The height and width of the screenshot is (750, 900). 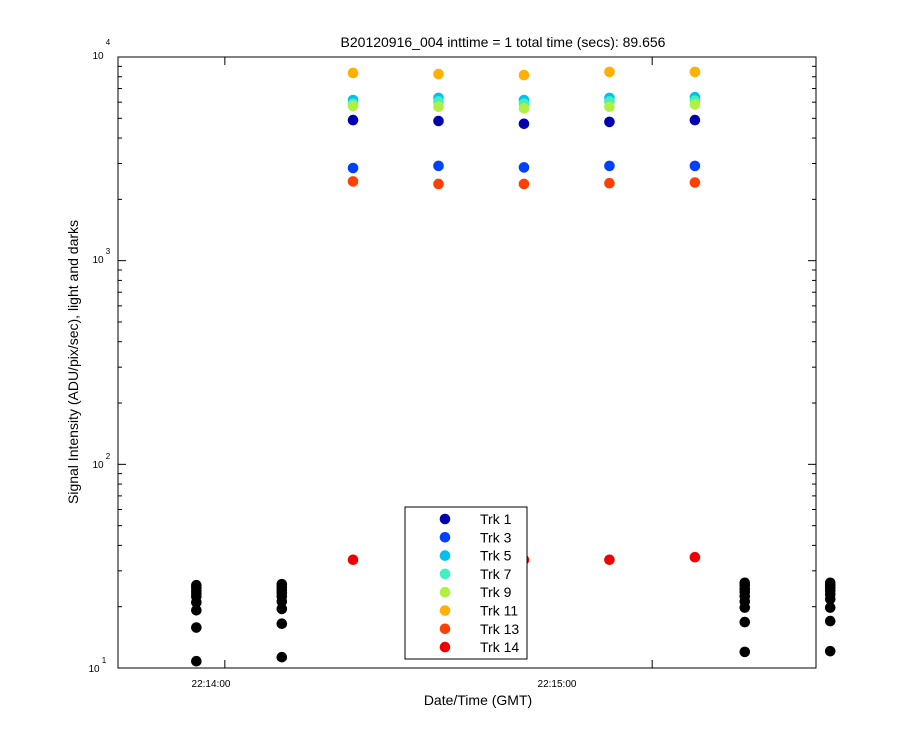 What do you see at coordinates (108, 456) in the screenshot?
I see `y-tick-exponent: 2` at bounding box center [108, 456].